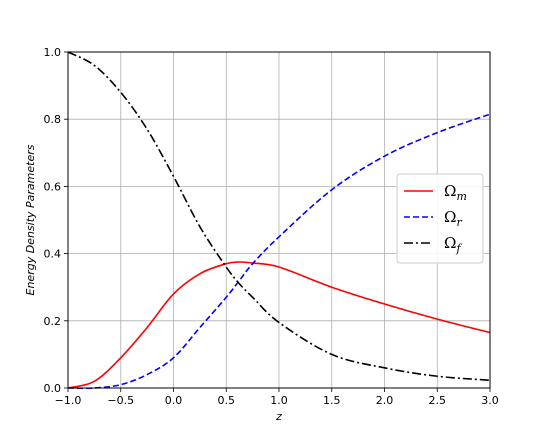 Image resolution: width=545 pixels, height=436 pixels. What do you see at coordinates (53, 119) in the screenshot?
I see `y-tick-label: 0.8` at bounding box center [53, 119].